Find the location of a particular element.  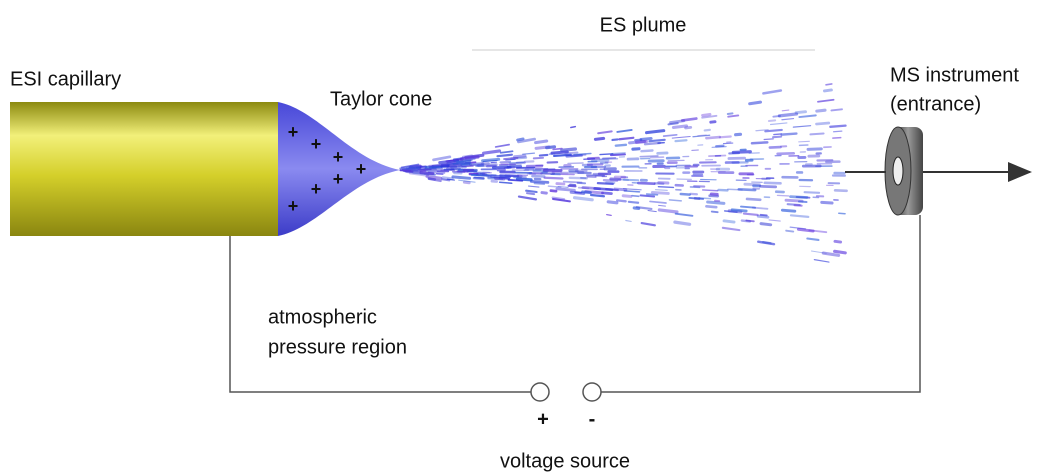

positive-sign: + is located at coordinates (543, 419).